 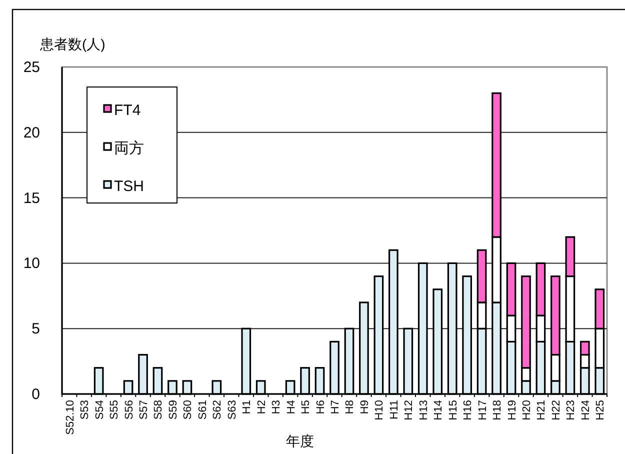 I want to click on xtick-label: H6, so click(x=320, y=407).